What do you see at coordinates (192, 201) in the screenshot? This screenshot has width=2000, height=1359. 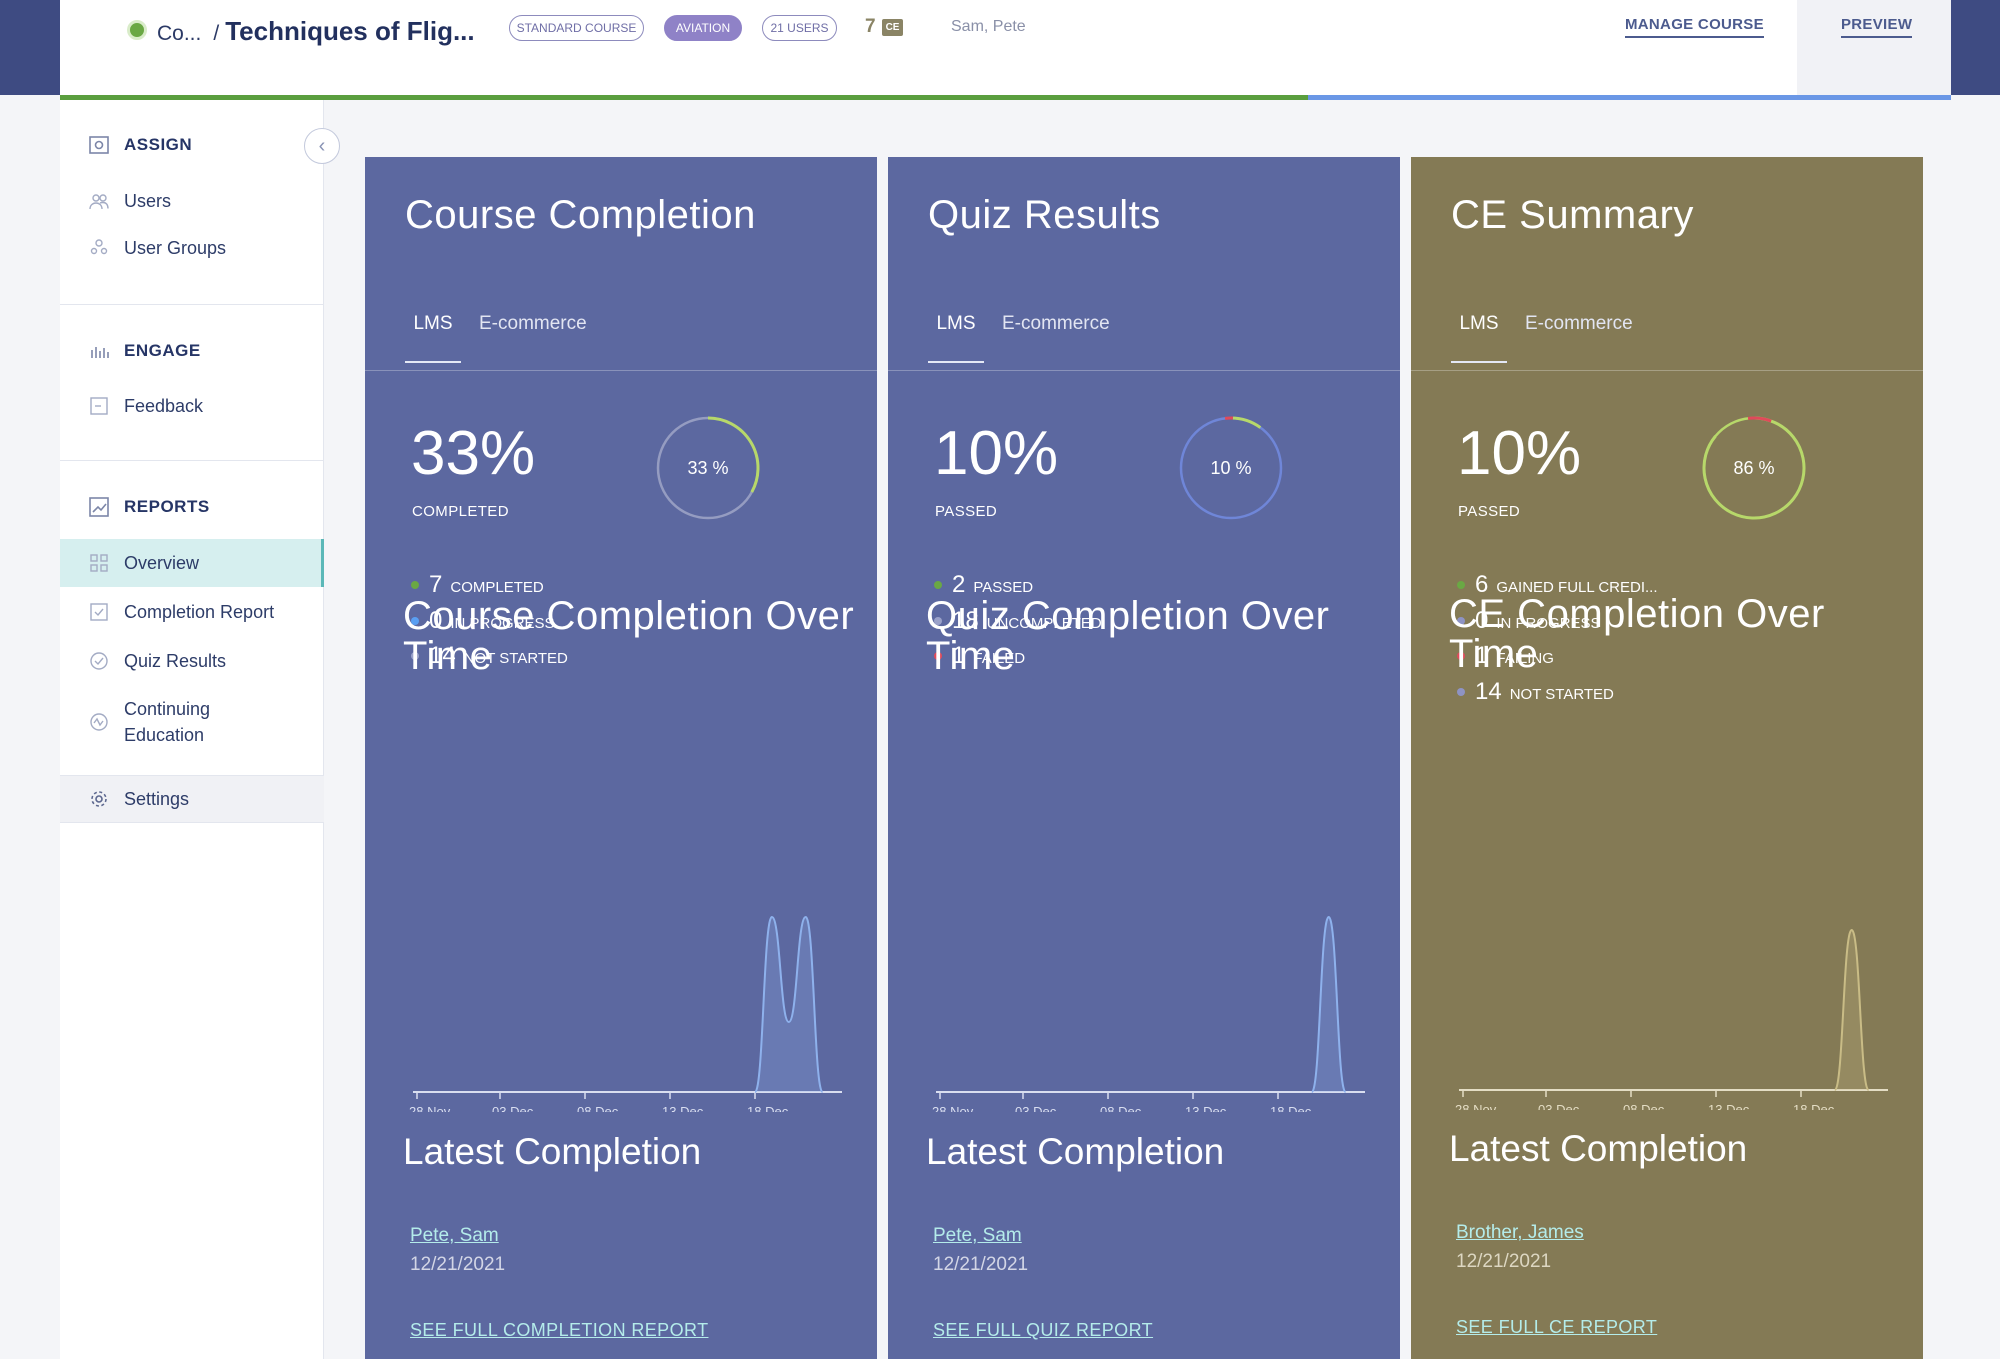 I see `sidebar-item-users: Users` at bounding box center [192, 201].